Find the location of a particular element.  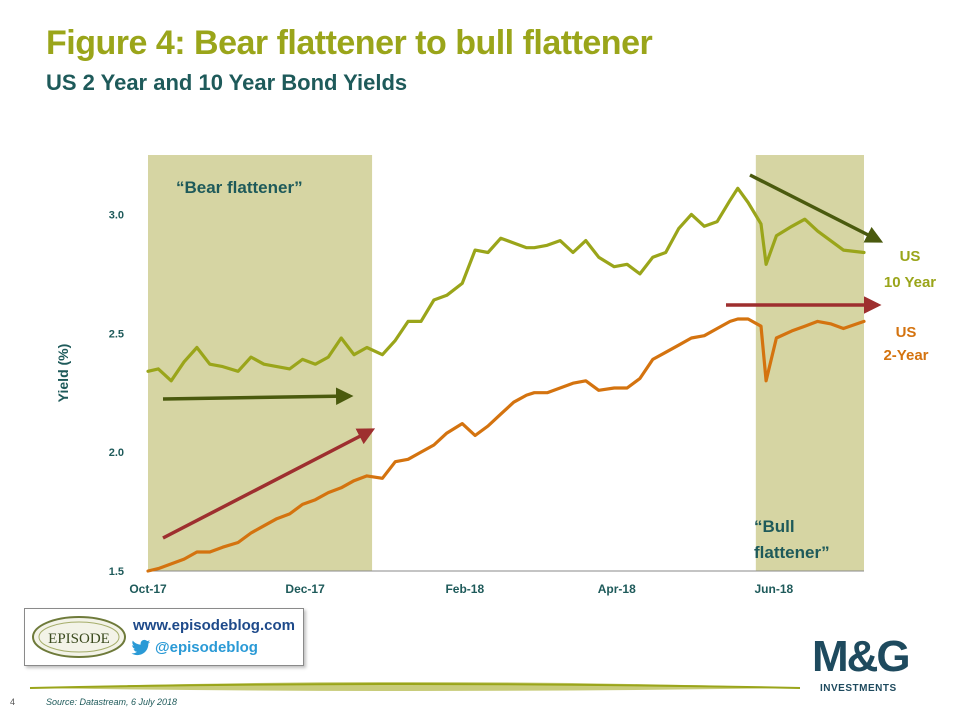

page-subtitle: US 2 Year and 10 Year Bond Yields is located at coordinates (227, 82).